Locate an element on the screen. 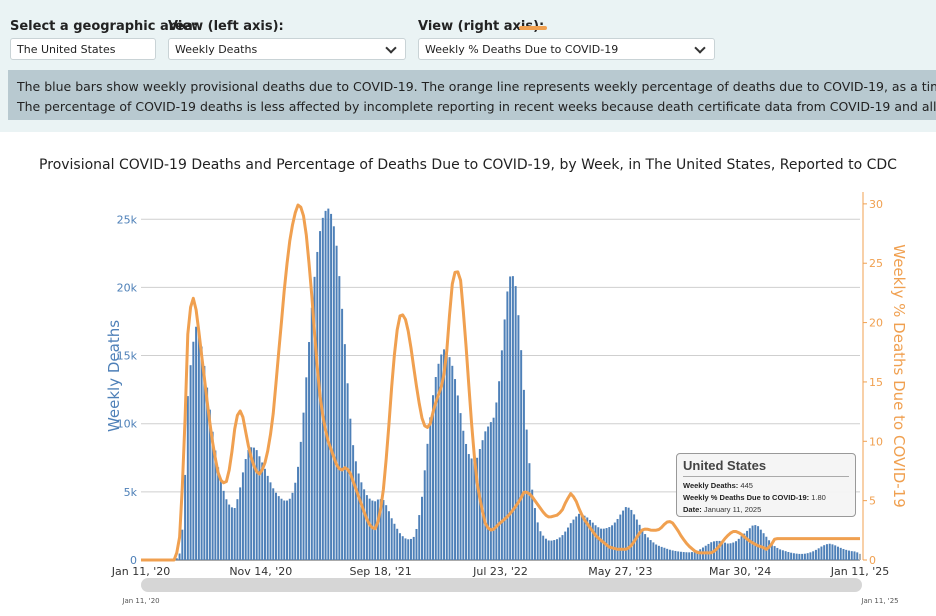 The image size is (936, 616). left-axis-value: Weekly Deaths is located at coordinates (216, 49).